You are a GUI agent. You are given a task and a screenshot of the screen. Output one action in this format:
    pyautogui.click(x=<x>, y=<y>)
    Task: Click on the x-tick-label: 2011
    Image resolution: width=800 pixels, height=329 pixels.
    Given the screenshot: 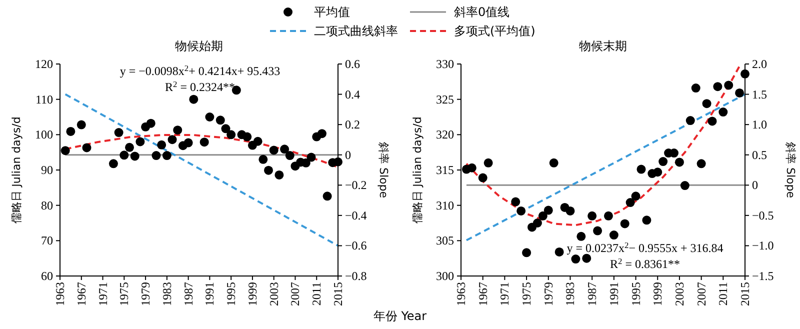 What is the action you would take?
    pyautogui.click(x=317, y=294)
    